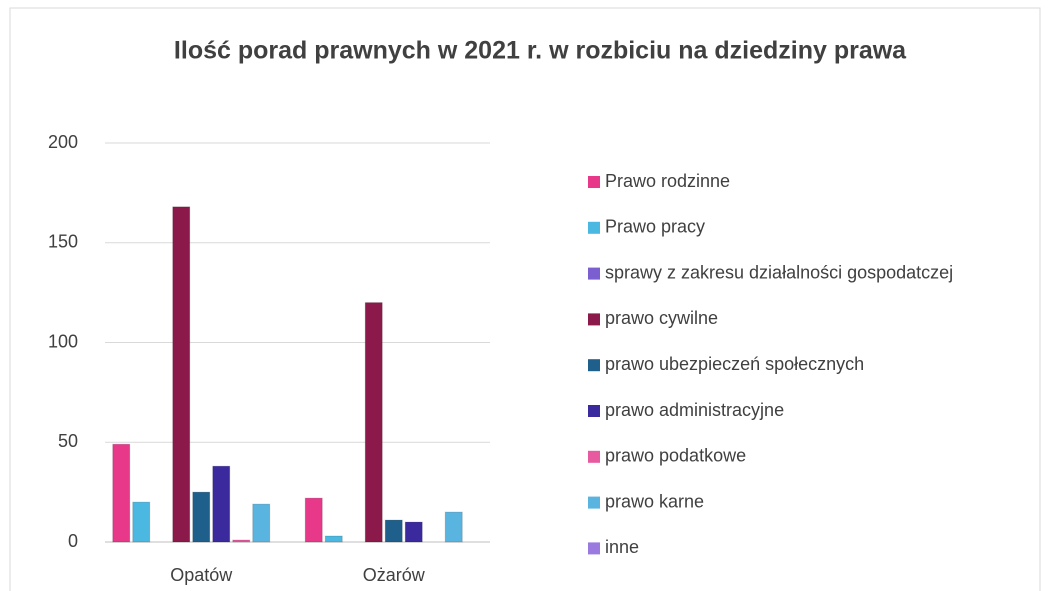  I want to click on legend-label: prawo podatkowe, so click(675, 456).